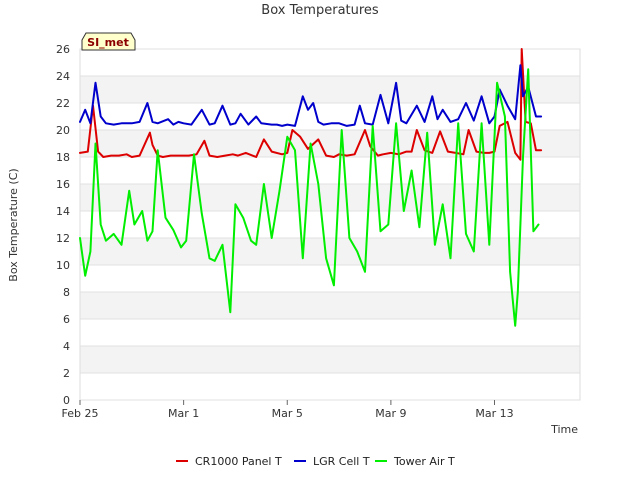 This screenshot has width=640, height=480. I want to click on legend: CR1000 Panel T LGR Cell T Tower Air T, so click(315, 461).